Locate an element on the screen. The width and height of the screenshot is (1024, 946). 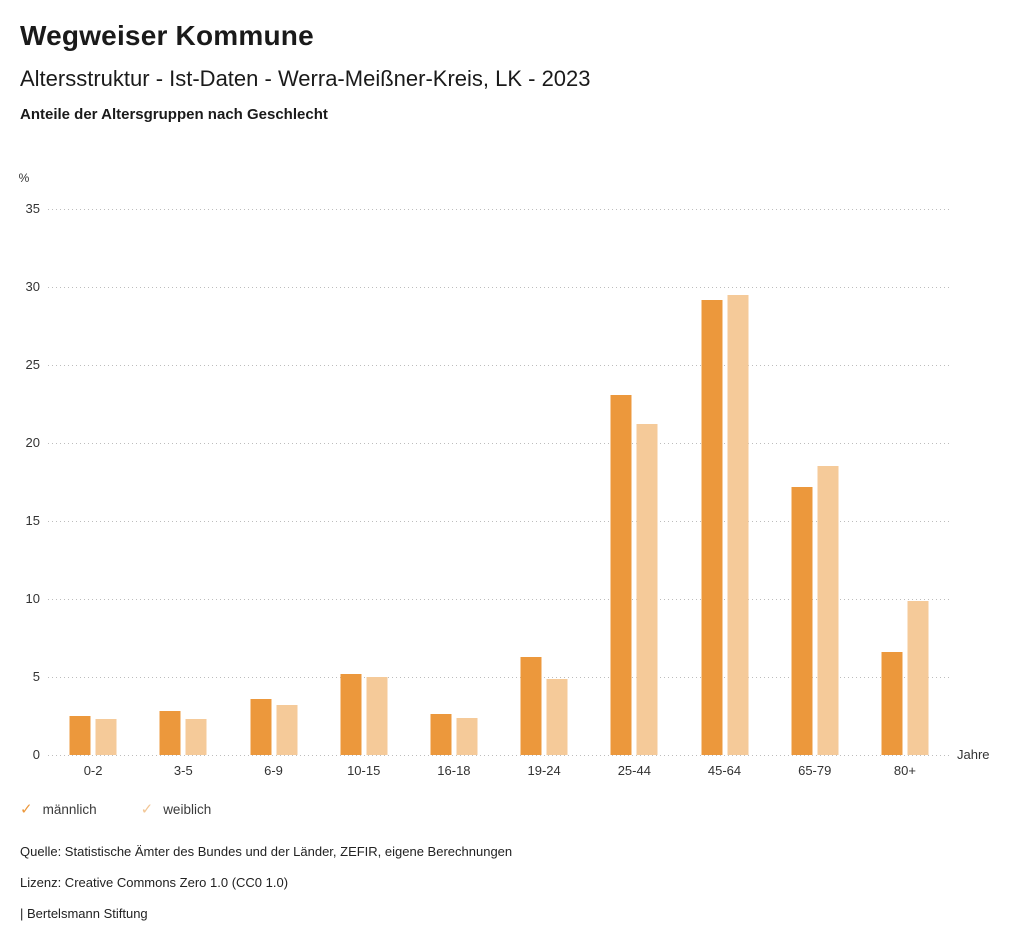
legend-item-weiblich: ✓ weiblich is located at coordinates (176, 809).